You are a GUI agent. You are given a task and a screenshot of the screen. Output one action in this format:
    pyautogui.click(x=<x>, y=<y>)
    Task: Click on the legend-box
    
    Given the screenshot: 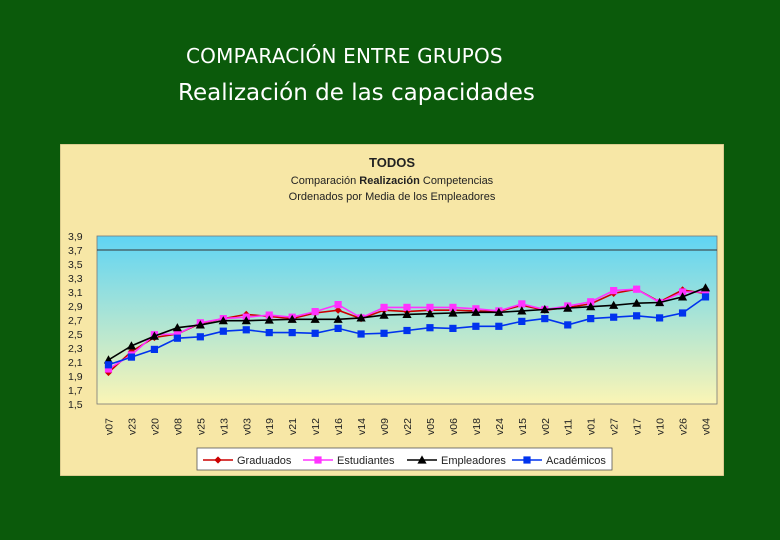 What is the action you would take?
    pyautogui.click(x=404, y=459)
    